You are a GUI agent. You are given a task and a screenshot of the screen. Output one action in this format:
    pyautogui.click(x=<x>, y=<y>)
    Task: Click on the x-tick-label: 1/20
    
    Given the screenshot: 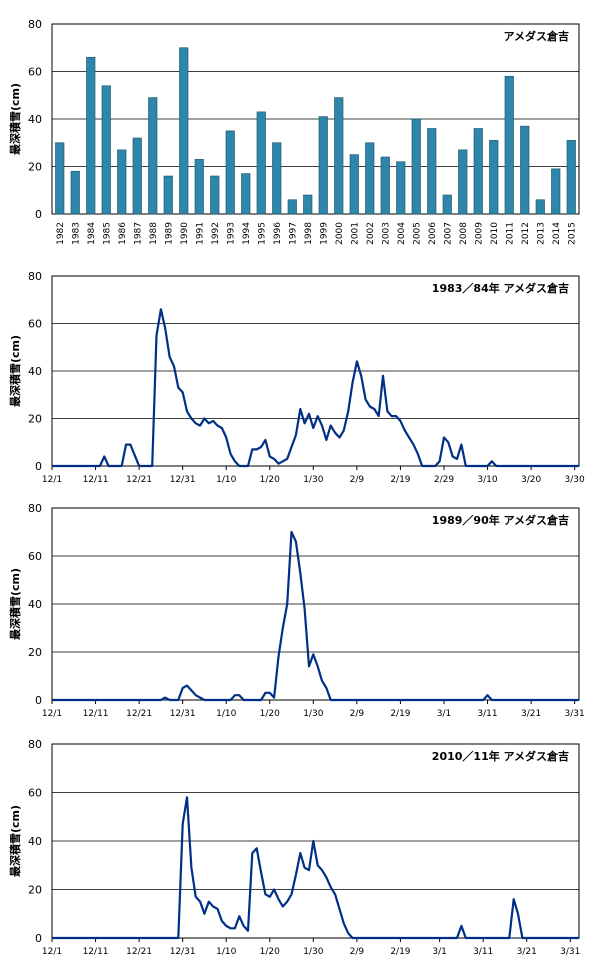 What is the action you would take?
    pyautogui.click(x=270, y=714)
    